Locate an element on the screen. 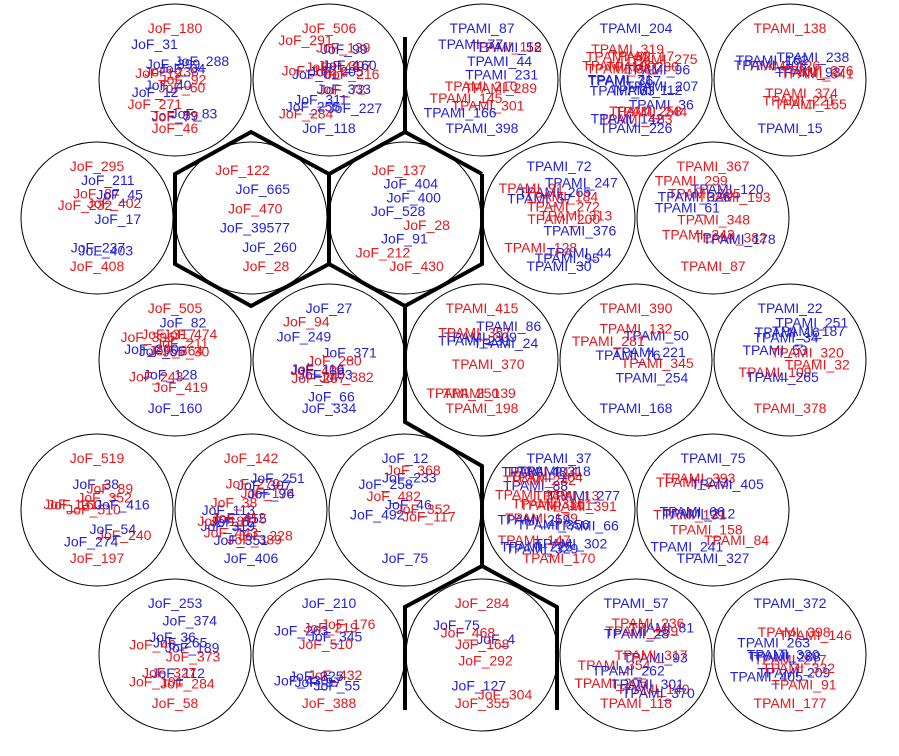 The image size is (899, 756). cell-label: JoF_96 is located at coordinates (270, 493).